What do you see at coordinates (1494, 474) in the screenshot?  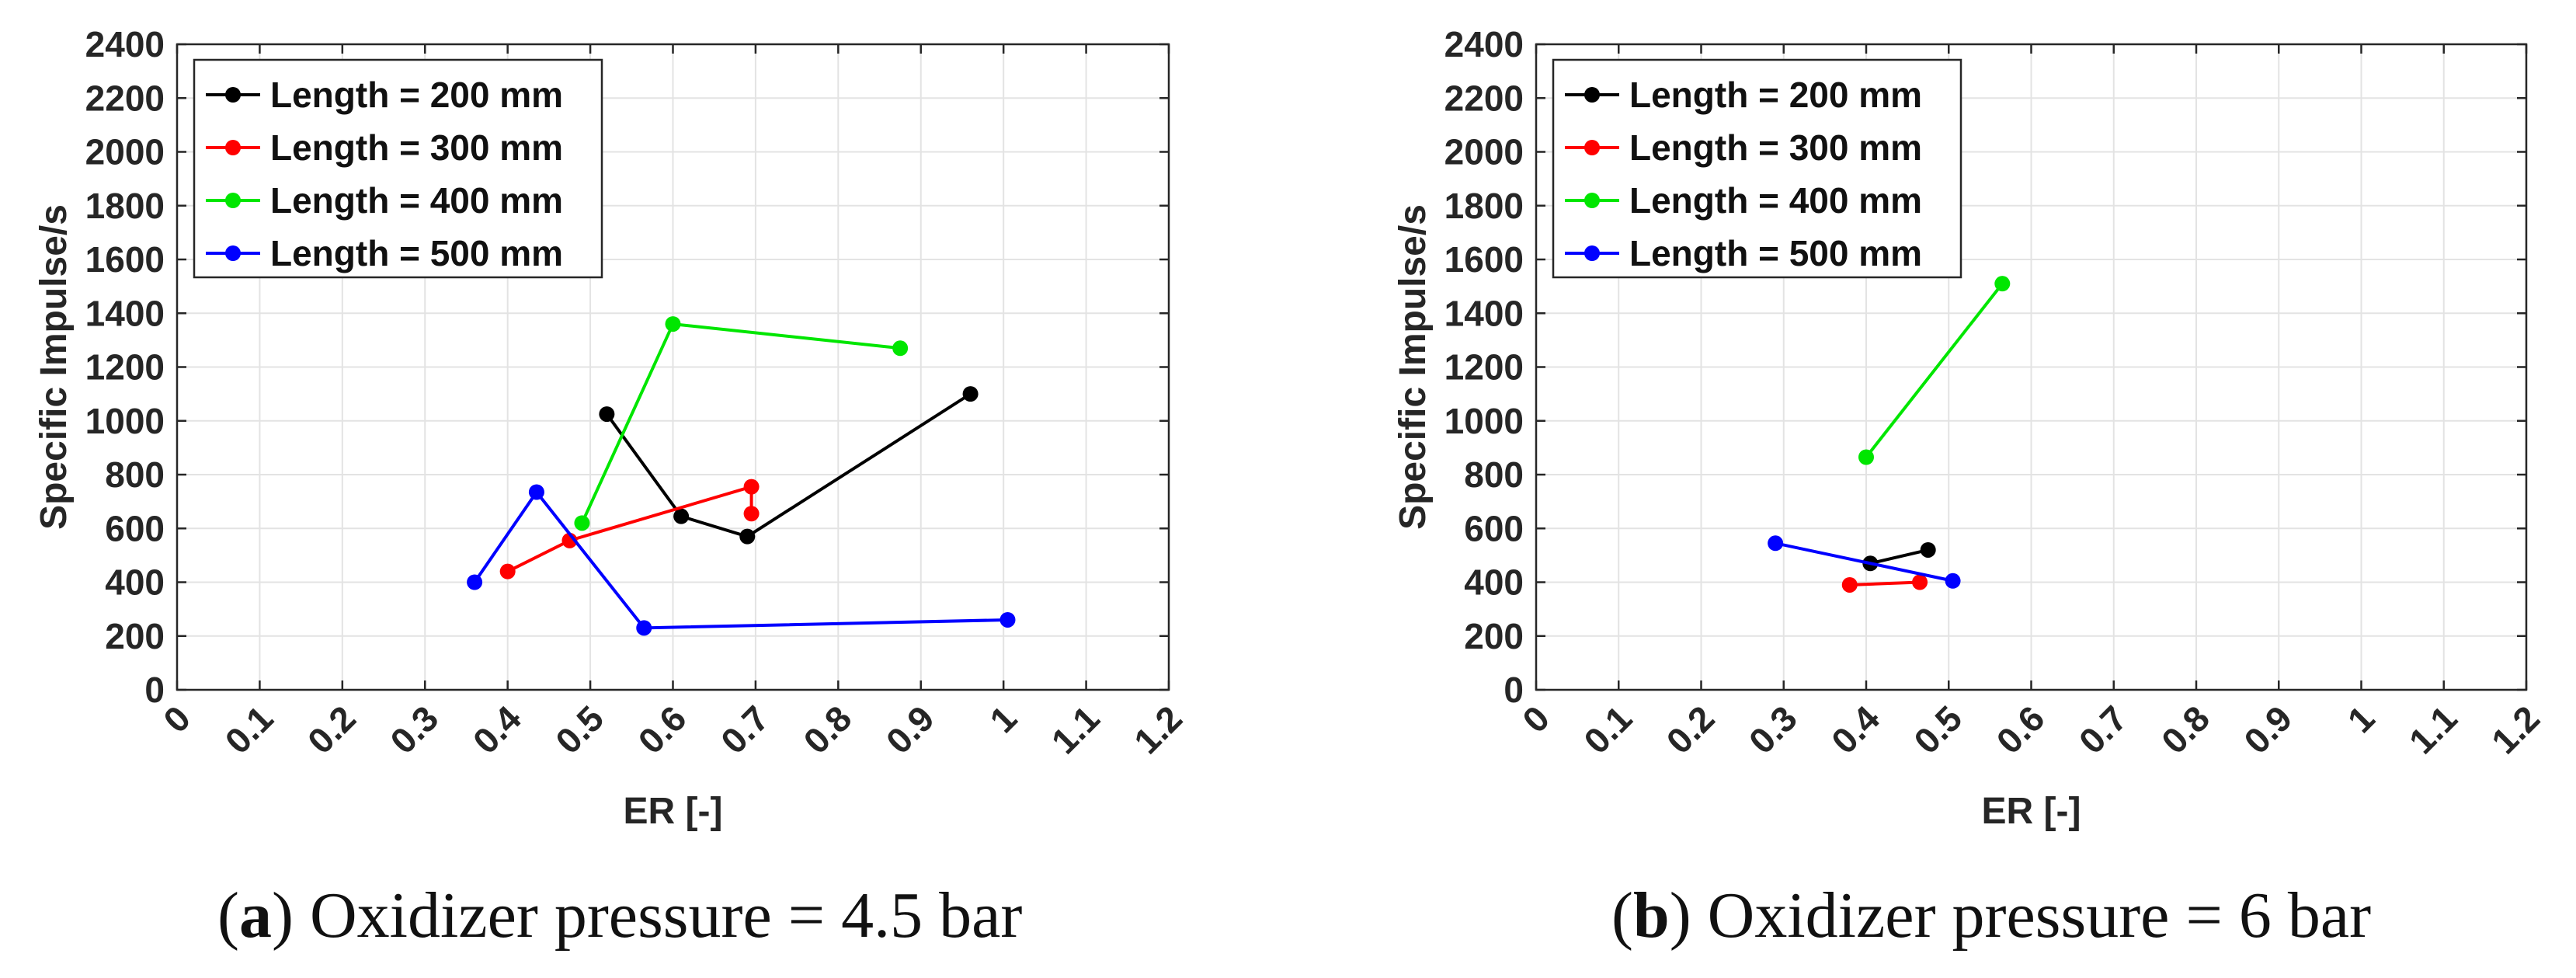 I see `y-tick-label: 800` at bounding box center [1494, 474].